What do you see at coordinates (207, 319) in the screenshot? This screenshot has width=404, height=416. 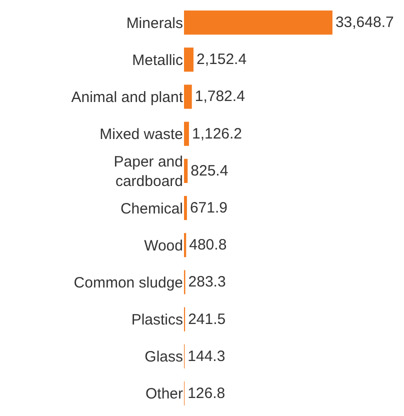 I see `data-label: 241.5` at bounding box center [207, 319].